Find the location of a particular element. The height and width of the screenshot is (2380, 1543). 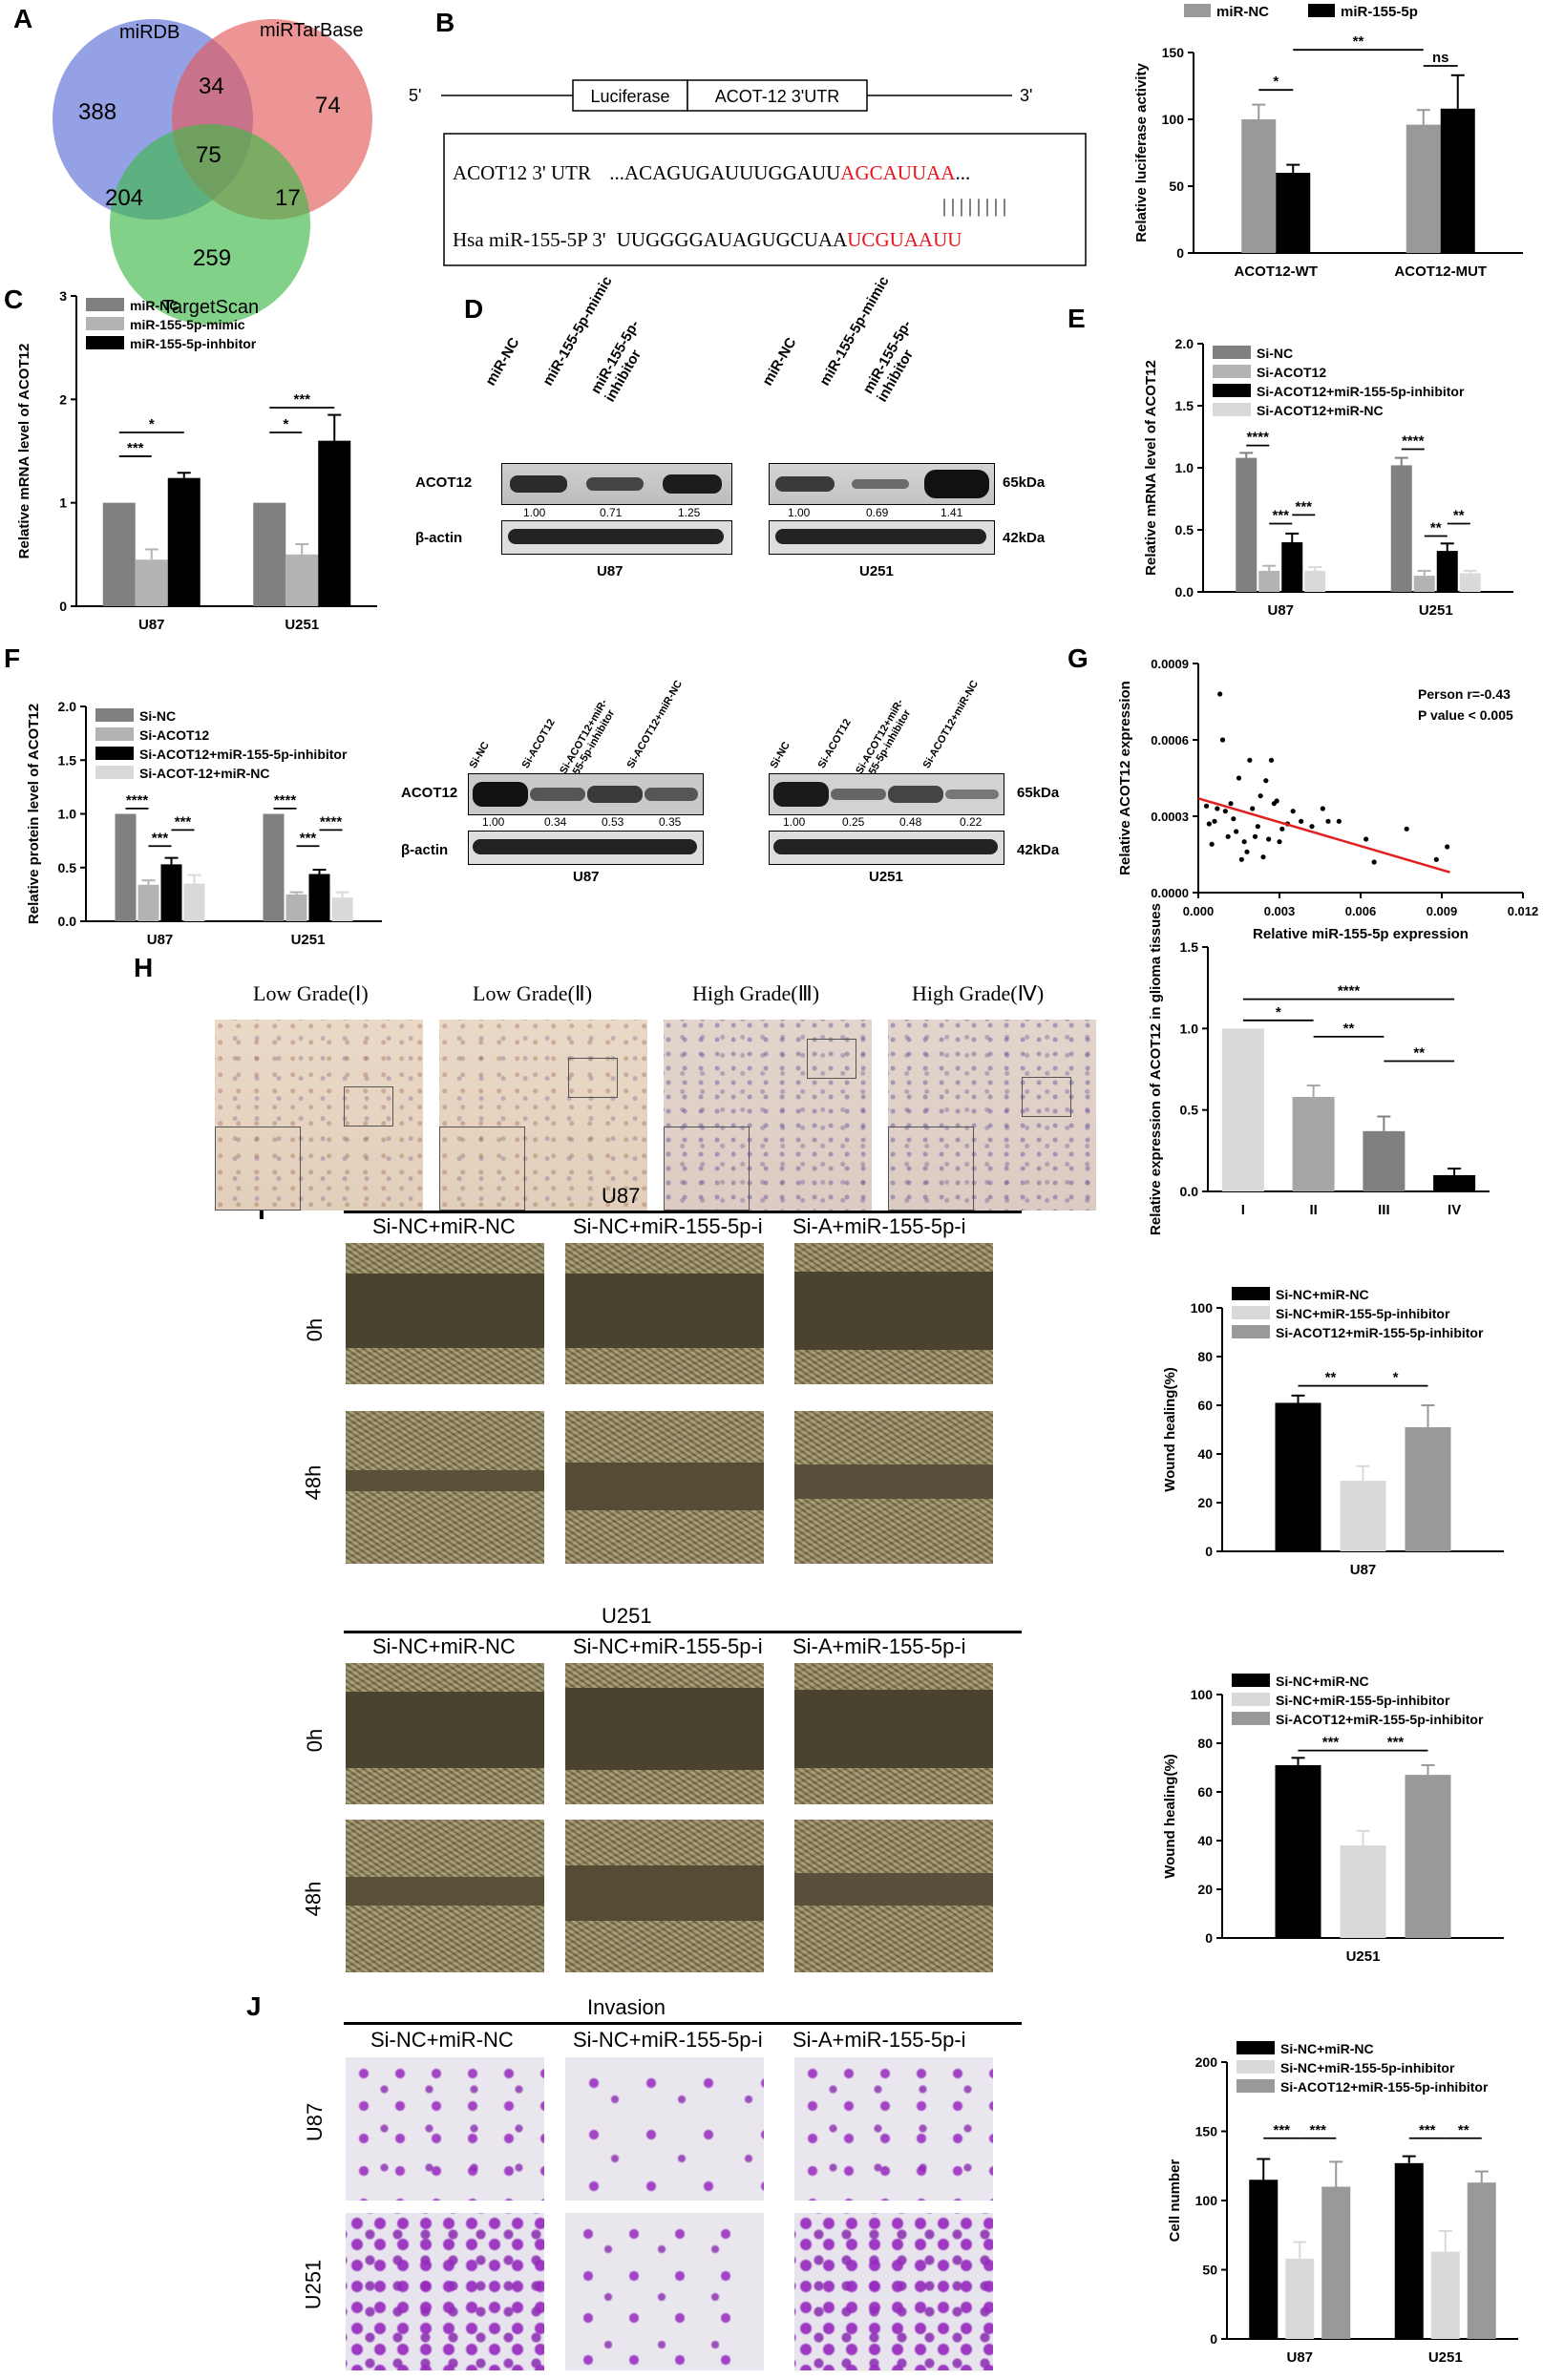

invasion-title: Invasion is located at coordinates (626, 2007).